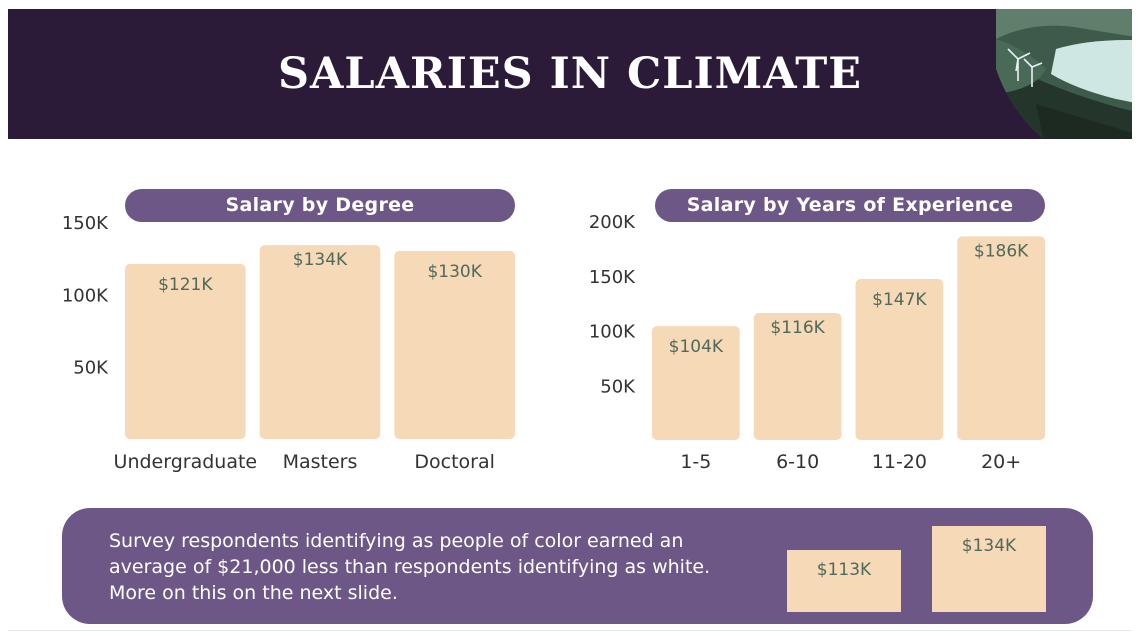 Image resolution: width=1140 pixels, height=636 pixels. I want to click on x-category-label: Masters, so click(320, 462).